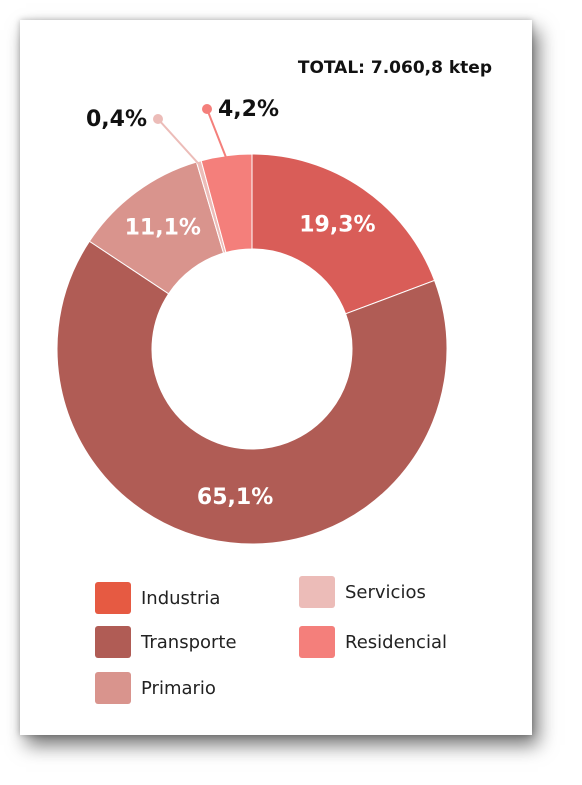 The image size is (582, 785). I want to click on legend-item-transporte: Transporte, so click(166, 642).